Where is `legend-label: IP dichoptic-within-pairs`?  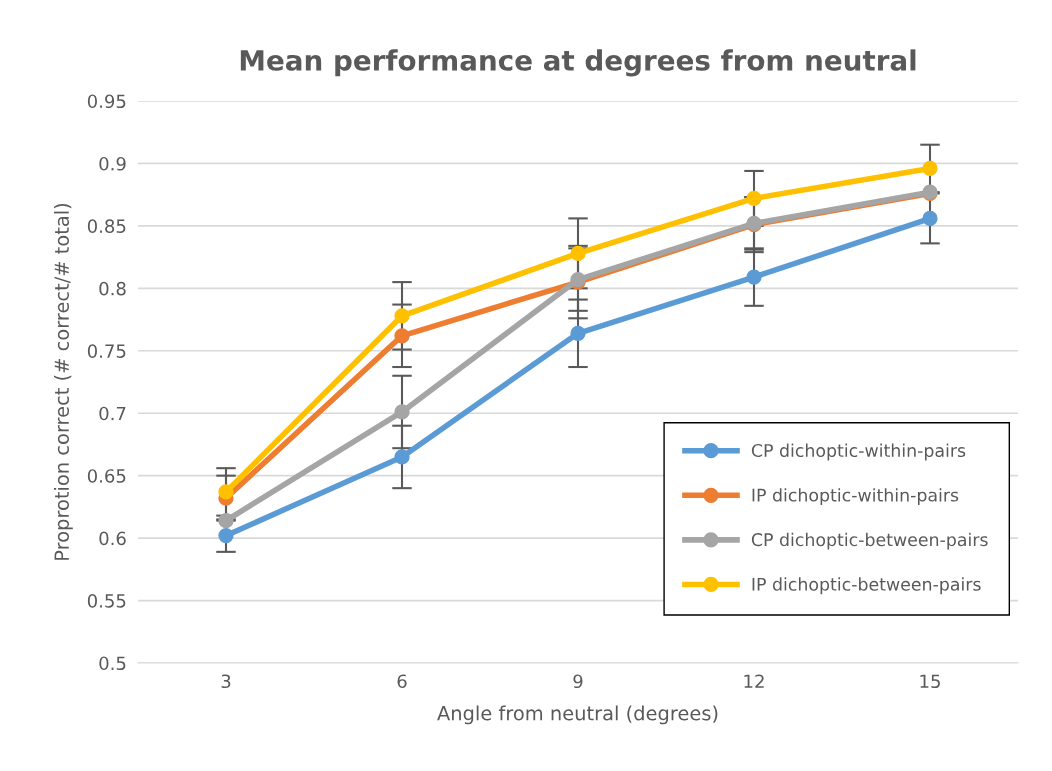 legend-label: IP dichoptic-within-pairs is located at coordinates (855, 496).